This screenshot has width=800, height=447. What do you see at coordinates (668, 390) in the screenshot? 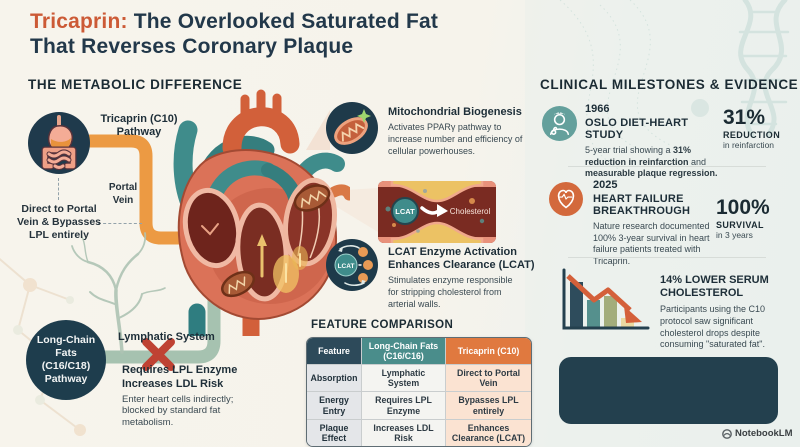
I see `dark-panel` at bounding box center [668, 390].